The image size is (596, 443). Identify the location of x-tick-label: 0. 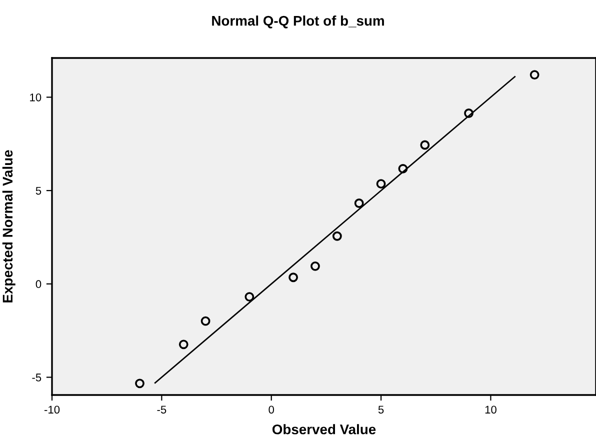
(271, 410).